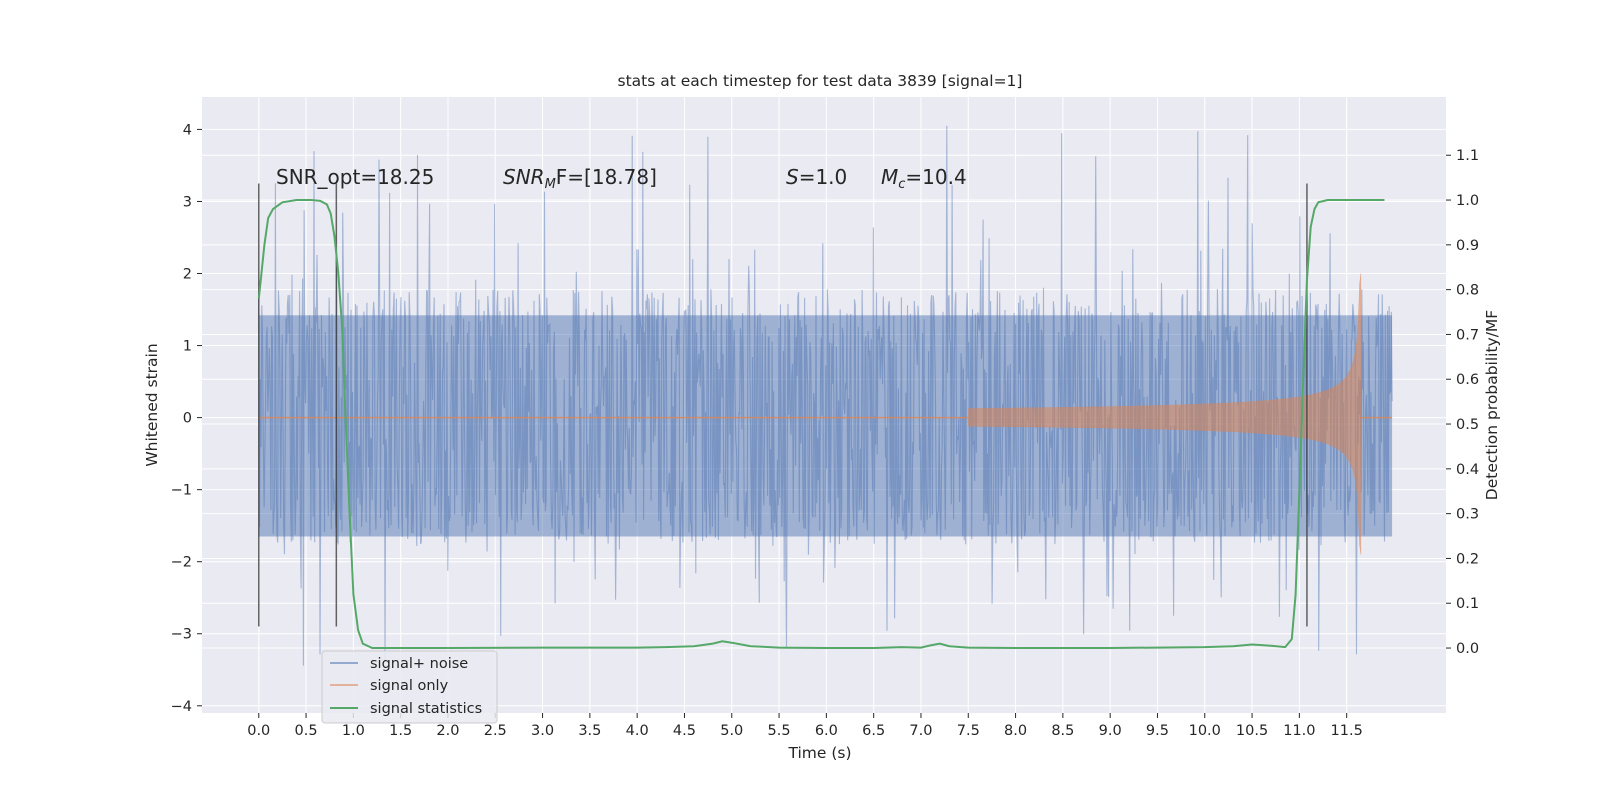  I want to click on annotation-mc: Mc=10.4, so click(924, 178).